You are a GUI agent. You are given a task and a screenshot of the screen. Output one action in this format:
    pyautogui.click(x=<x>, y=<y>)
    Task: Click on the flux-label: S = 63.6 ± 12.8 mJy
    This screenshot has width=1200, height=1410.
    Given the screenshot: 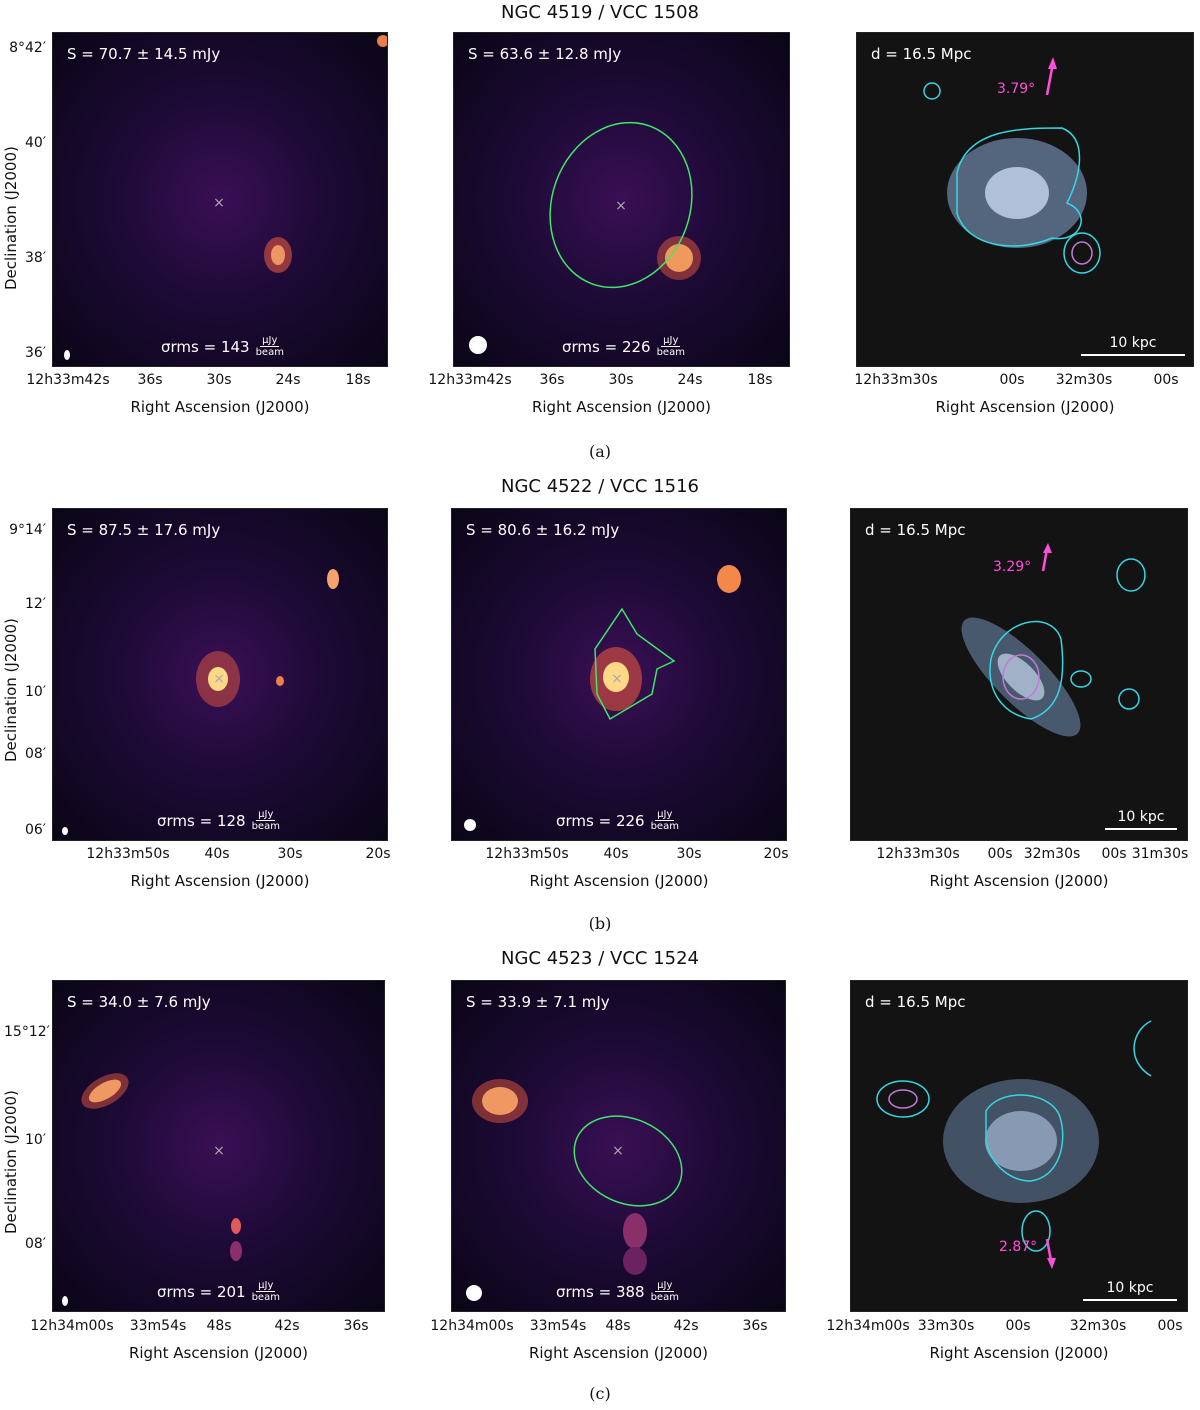 What is the action you would take?
    pyautogui.click(x=545, y=54)
    